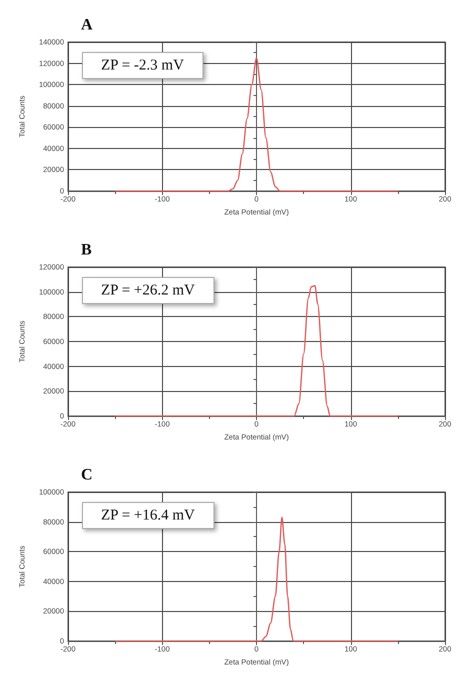 The width and height of the screenshot is (465, 675). What do you see at coordinates (142, 66) in the screenshot?
I see `annotation: ZP = -2.3 mV` at bounding box center [142, 66].